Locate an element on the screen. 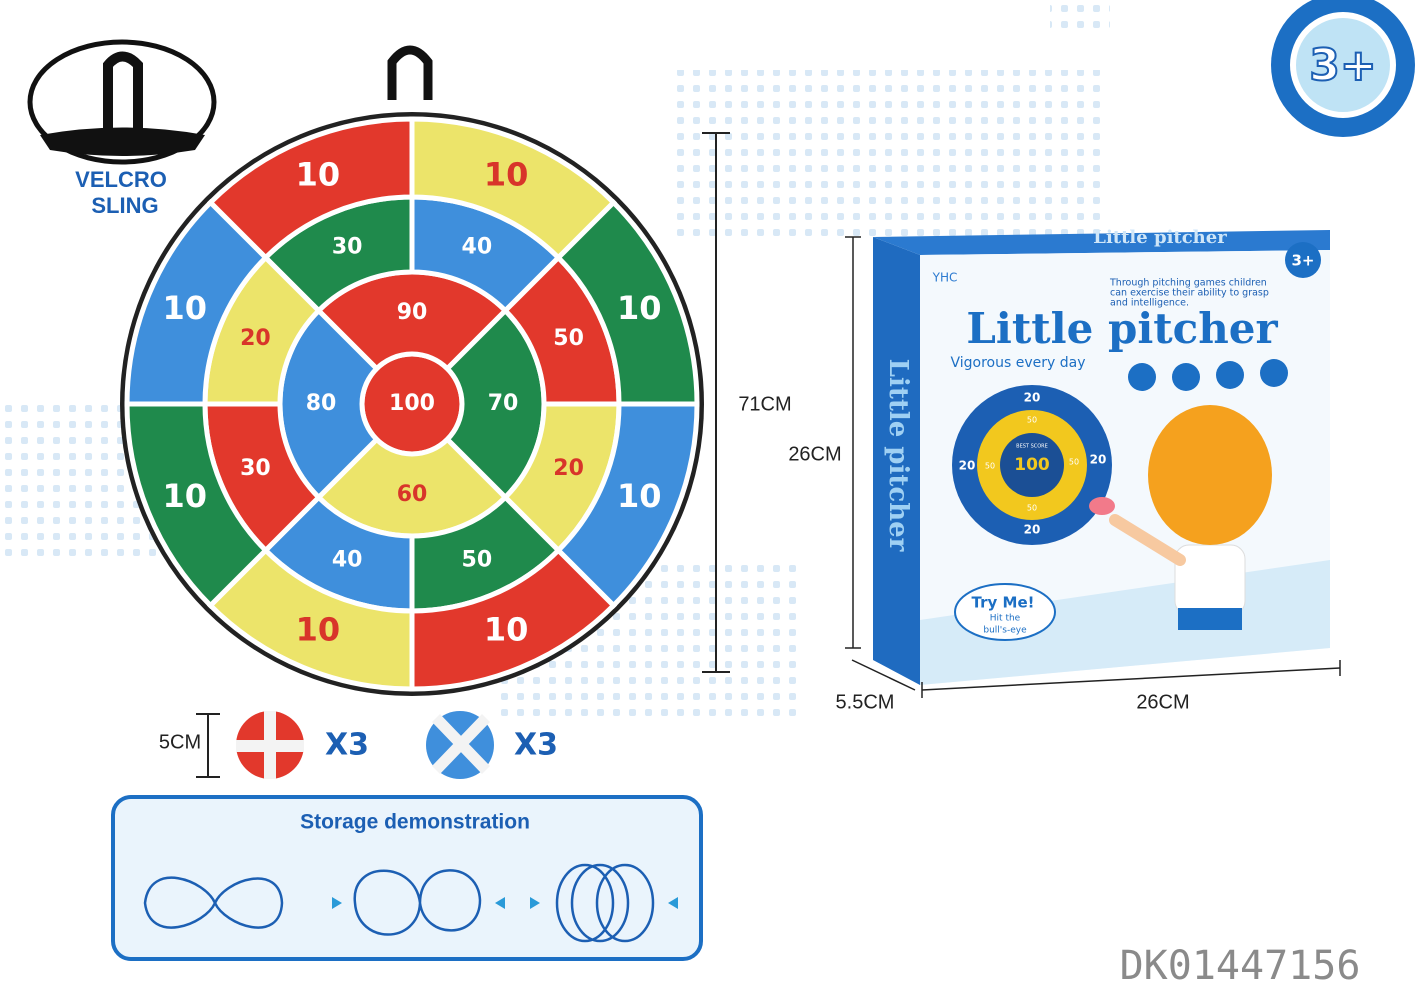 The image size is (1417, 996). box-top is located at coordinates (1101, 242).